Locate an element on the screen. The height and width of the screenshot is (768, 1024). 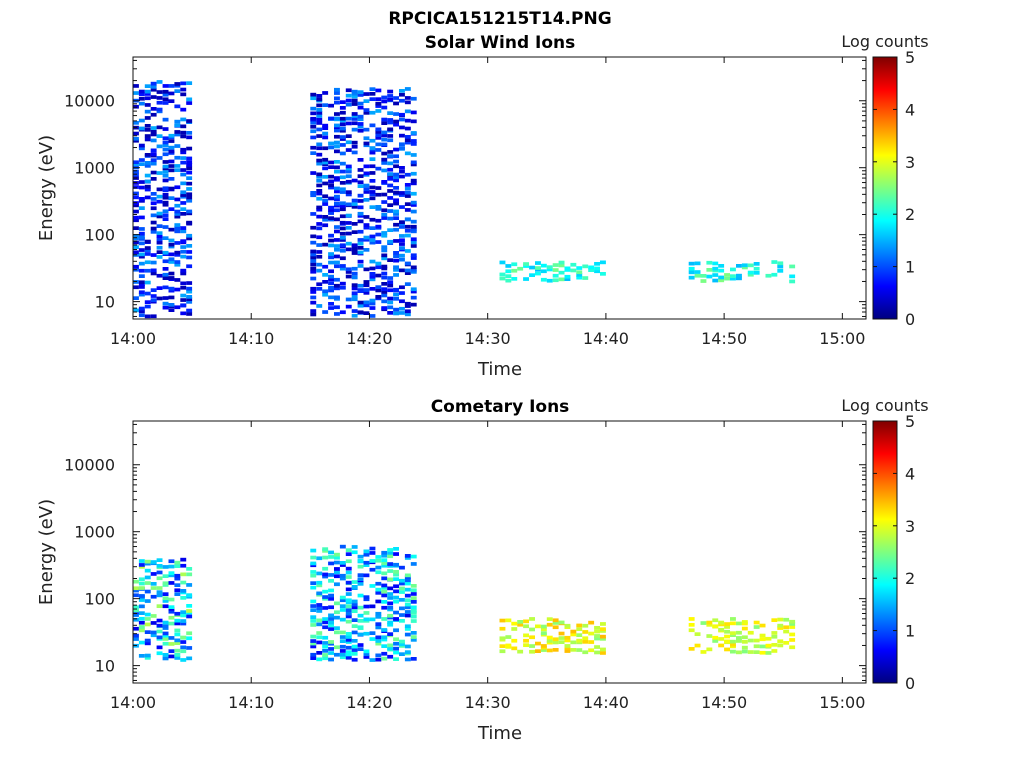
colorbar-tick-label: 5 is located at coordinates (910, 421).